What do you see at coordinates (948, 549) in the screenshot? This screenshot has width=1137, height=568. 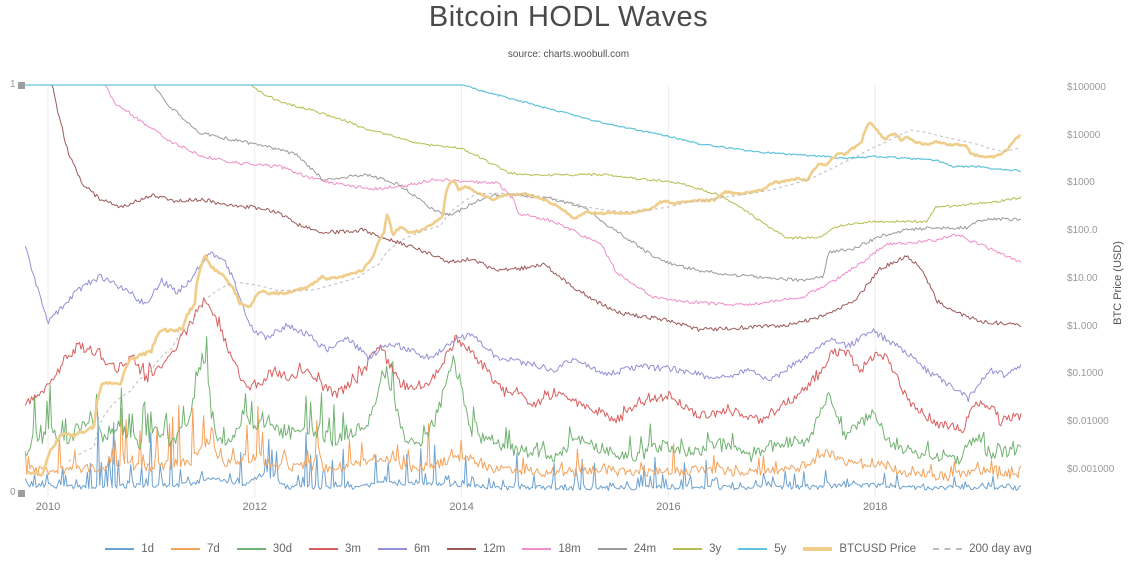 I see `legend-swatch-200-day-avg` at bounding box center [948, 549].